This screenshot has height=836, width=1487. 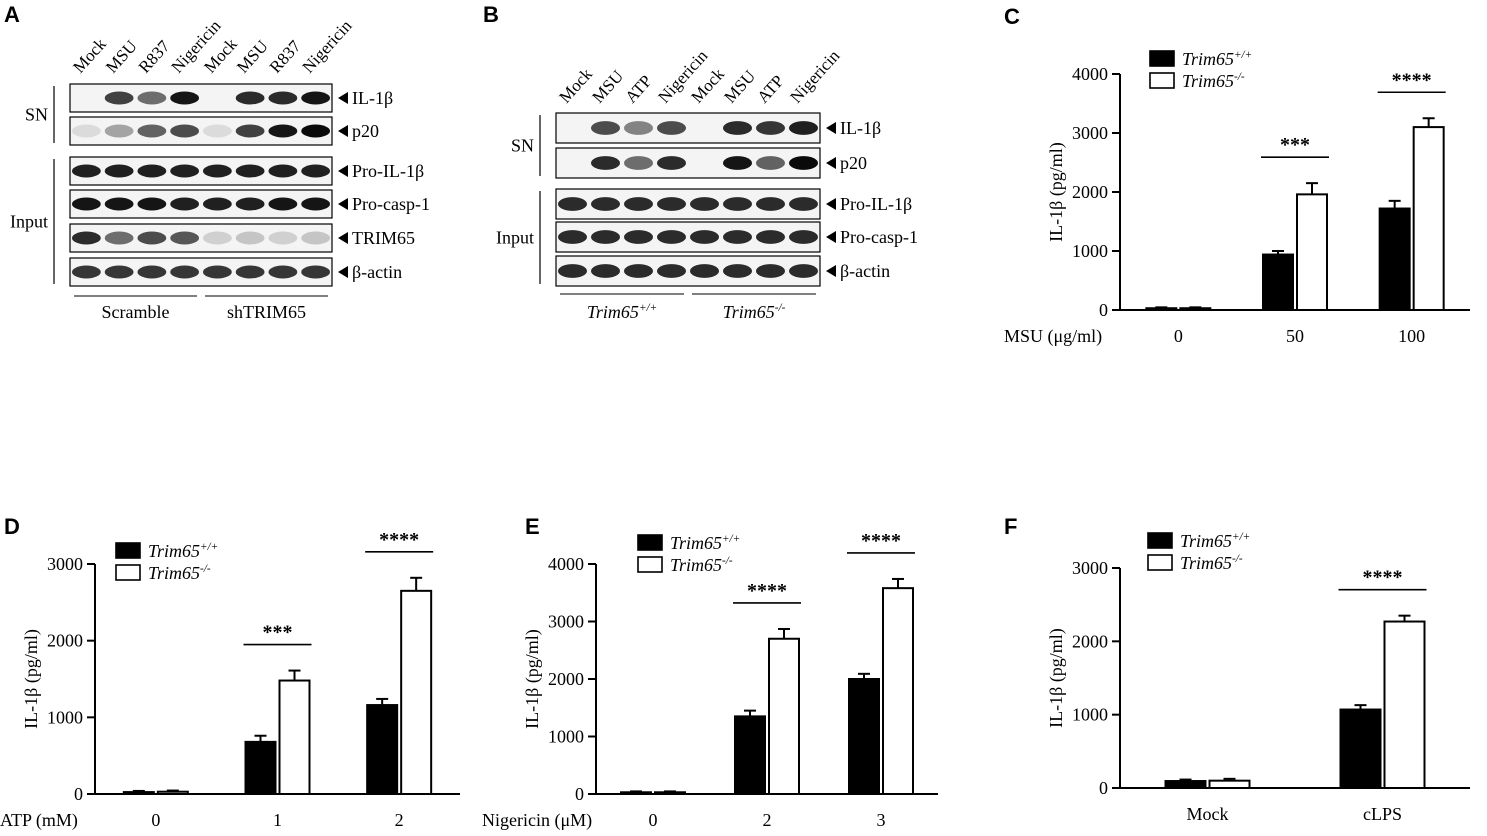 What do you see at coordinates (1103, 310) in the screenshot?
I see `y-tick-label-0: 0` at bounding box center [1103, 310].